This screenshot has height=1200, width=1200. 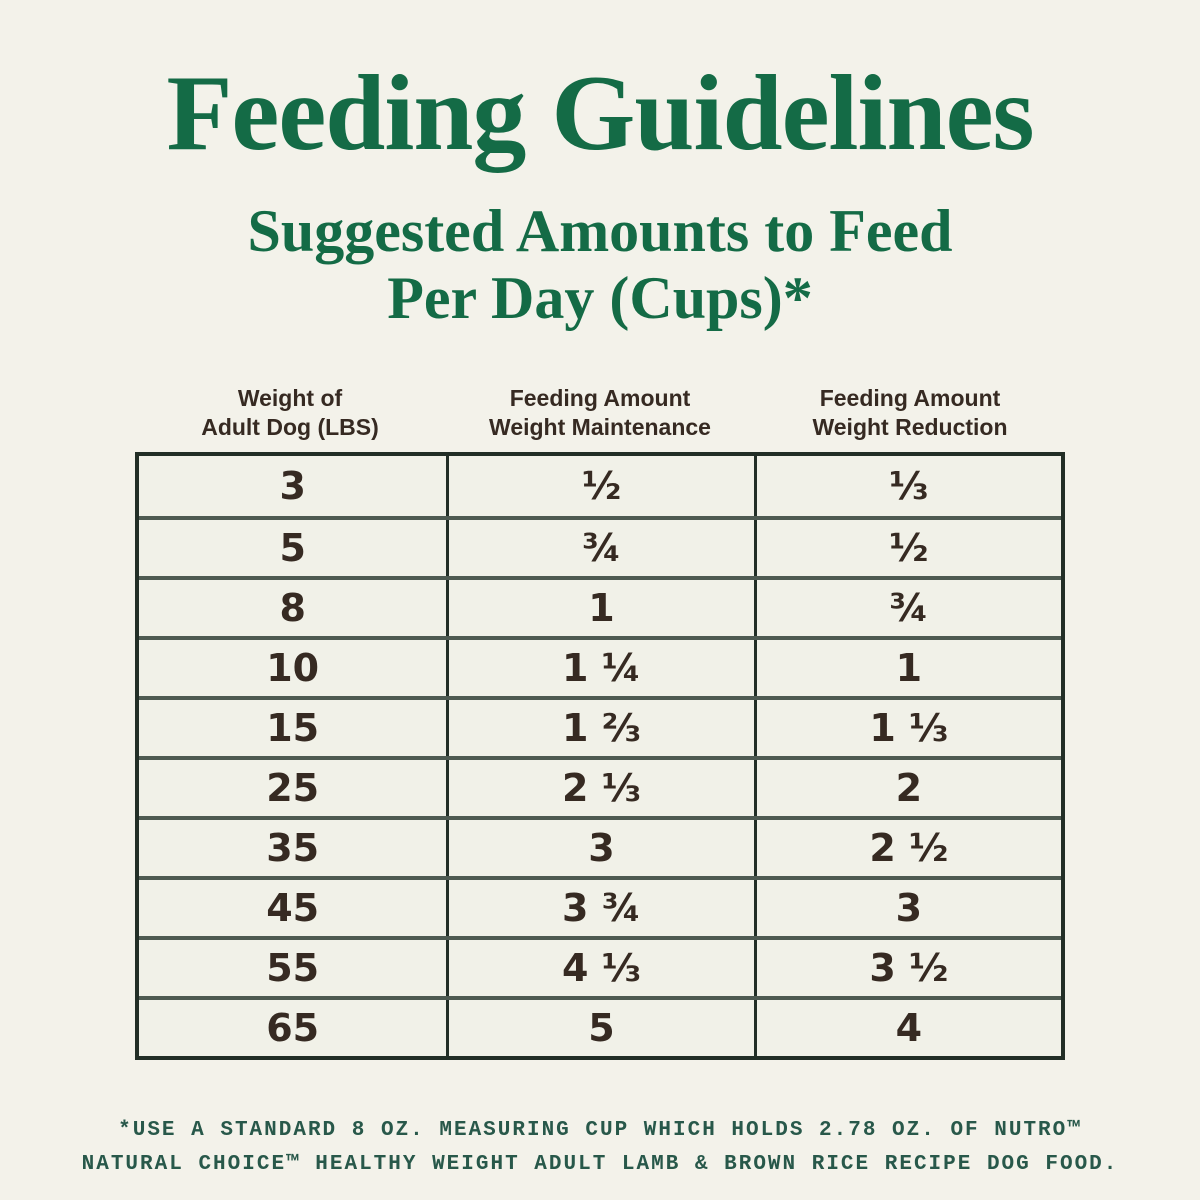 I want to click on maintenance-amount-cell: 1 ⅔, so click(x=599, y=728).